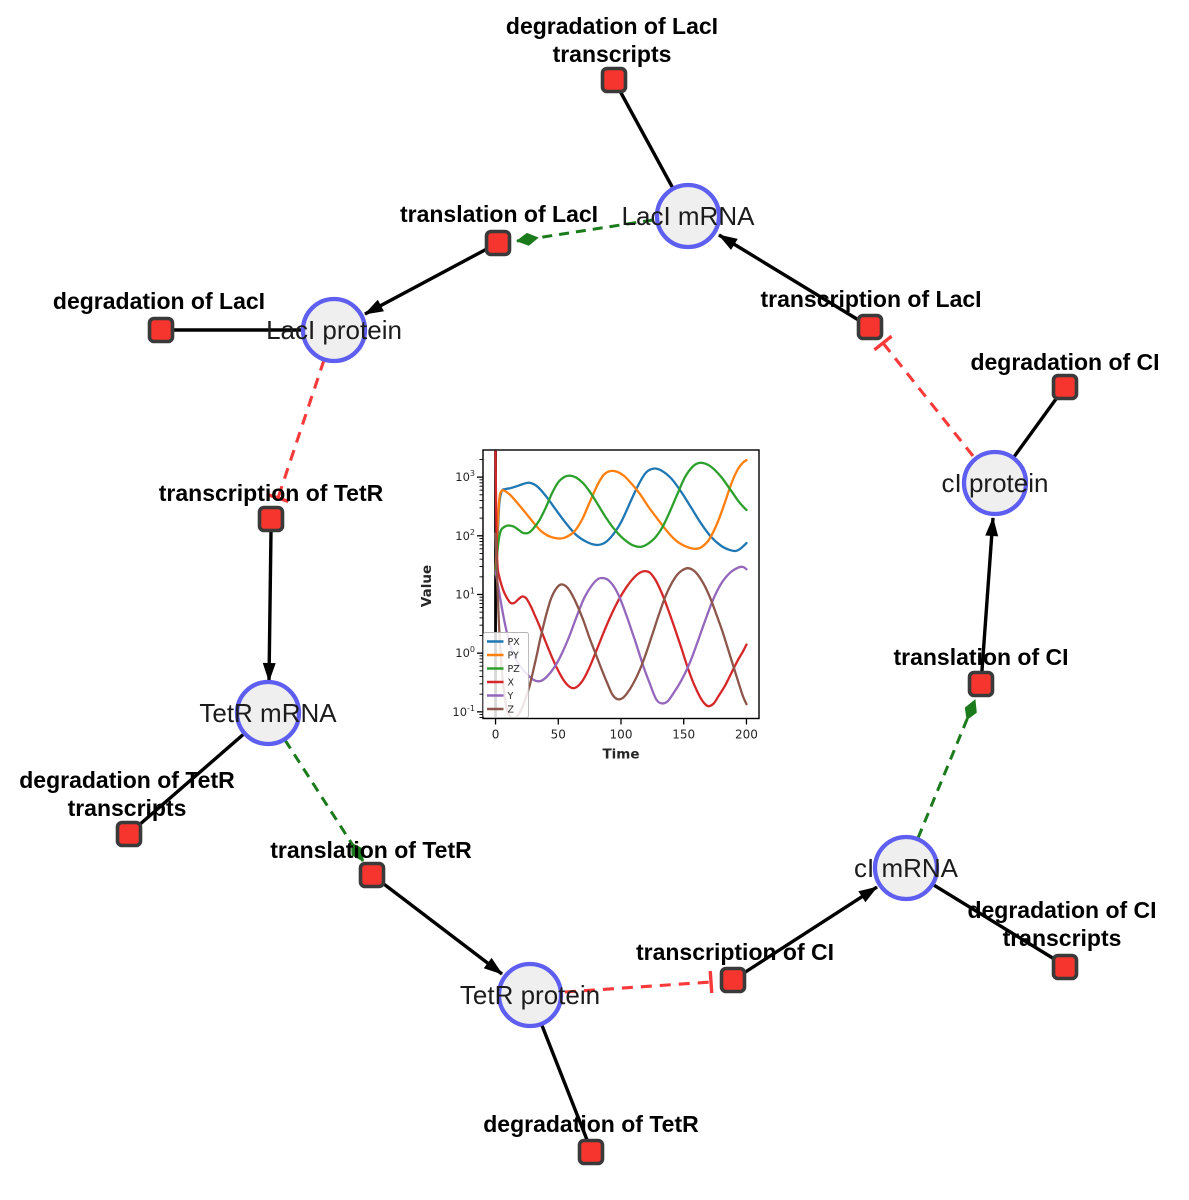  I want to click on edge-TetR_prot-to-tr_CI, so click(637, 988).